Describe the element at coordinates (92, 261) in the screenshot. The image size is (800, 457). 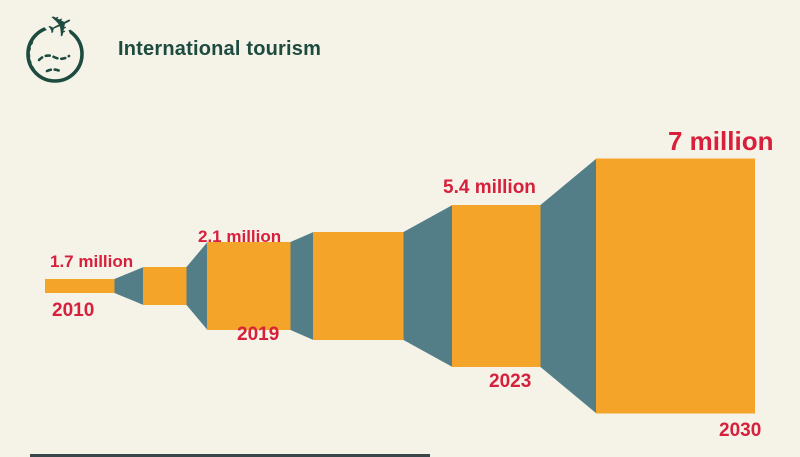
I see `value-label-2010: 1.7 million` at that location.